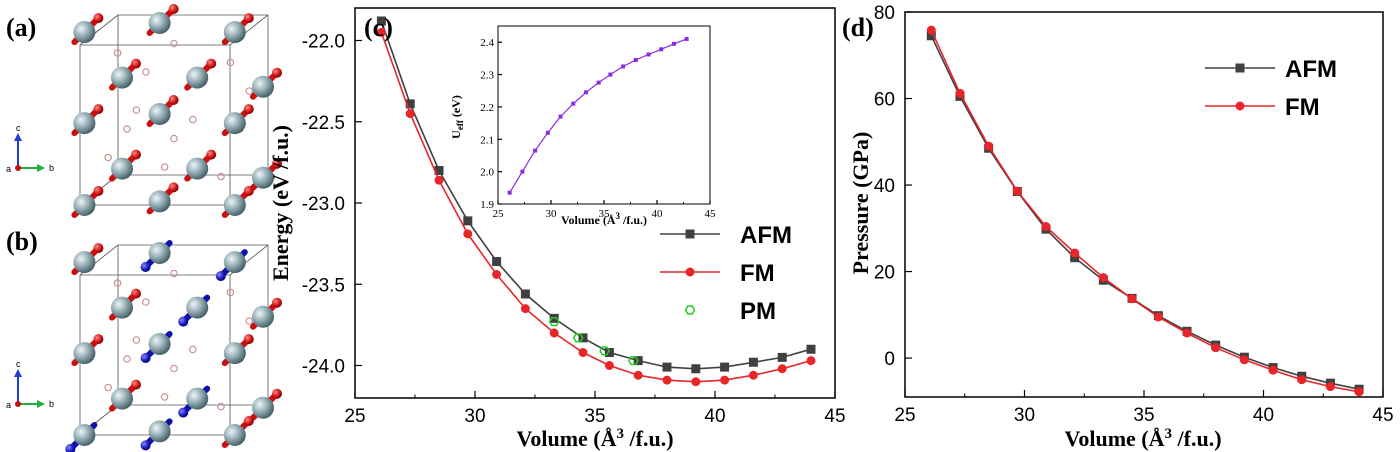 The height and width of the screenshot is (452, 1400). I want to click on axis-label-a-a: a, so click(8, 169).